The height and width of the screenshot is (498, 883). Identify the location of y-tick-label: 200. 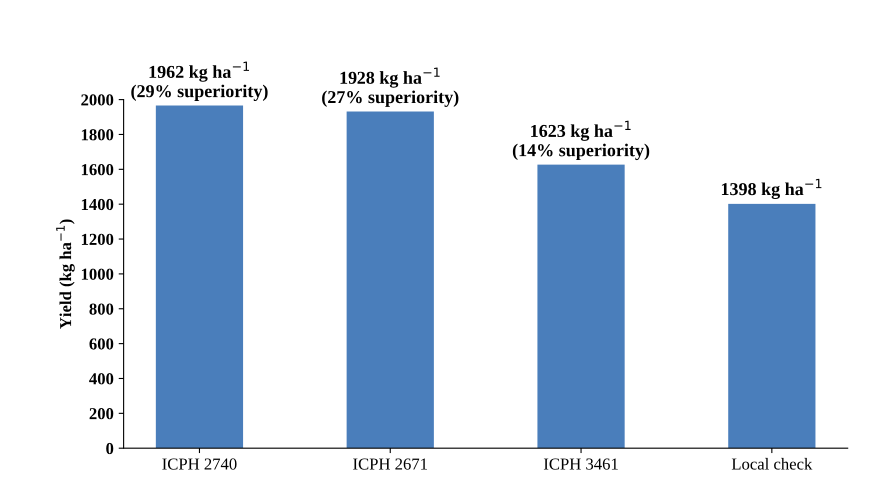
(102, 414).